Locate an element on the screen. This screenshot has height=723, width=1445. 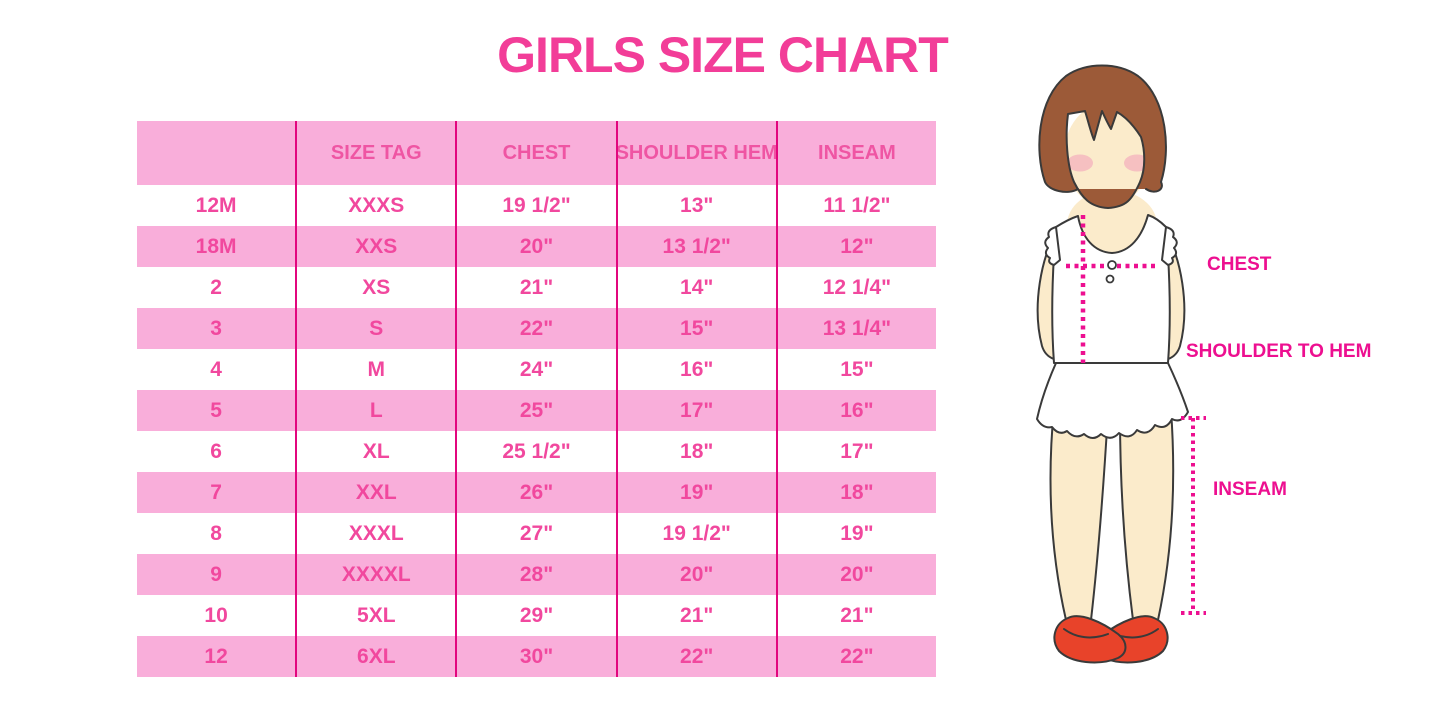
table-row: 10 5XL 29" 21" 21" is located at coordinates (536, 615).